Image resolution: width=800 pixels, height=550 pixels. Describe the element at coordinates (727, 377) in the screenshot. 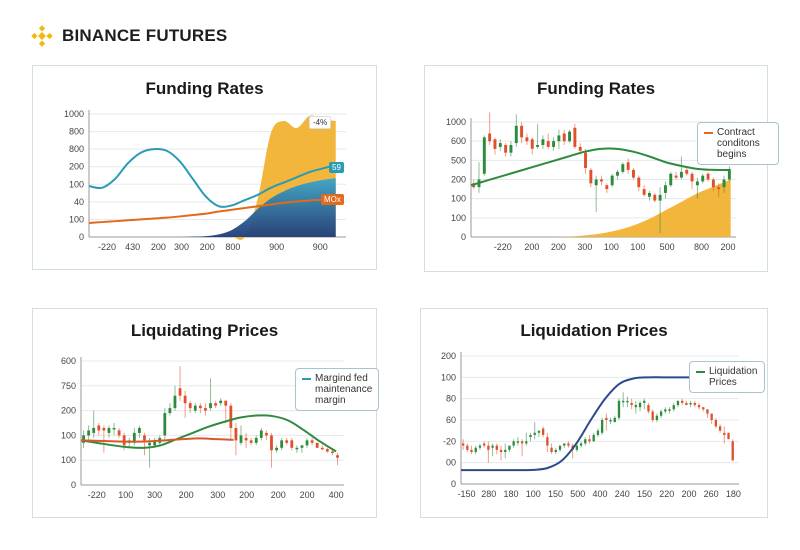

I see `chart-legend: Liquidation Prices` at that location.